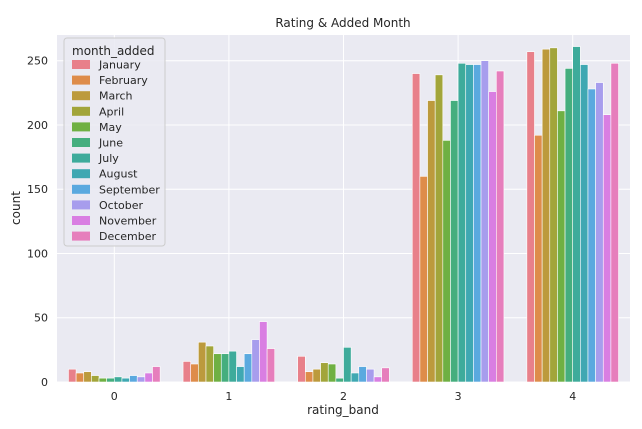 The height and width of the screenshot is (429, 642). What do you see at coordinates (113, 51) in the screenshot?
I see `legend-title: month_added` at bounding box center [113, 51].